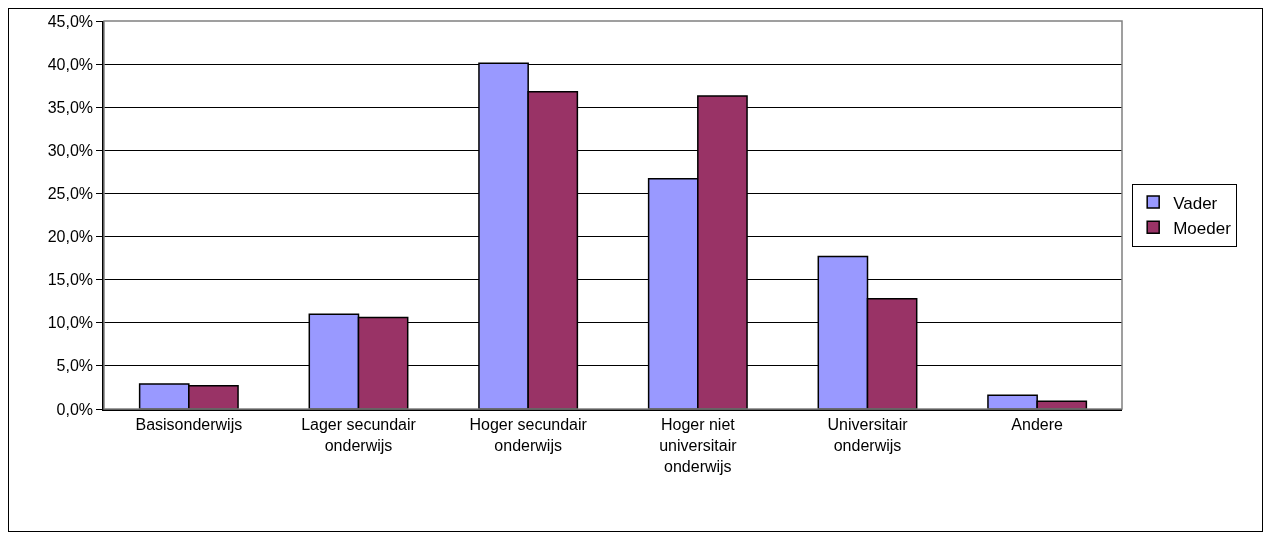 This screenshot has width=1273, height=544. Describe the element at coordinates (1037, 424) in the screenshot. I see `x-tick-label: Andere` at that location.